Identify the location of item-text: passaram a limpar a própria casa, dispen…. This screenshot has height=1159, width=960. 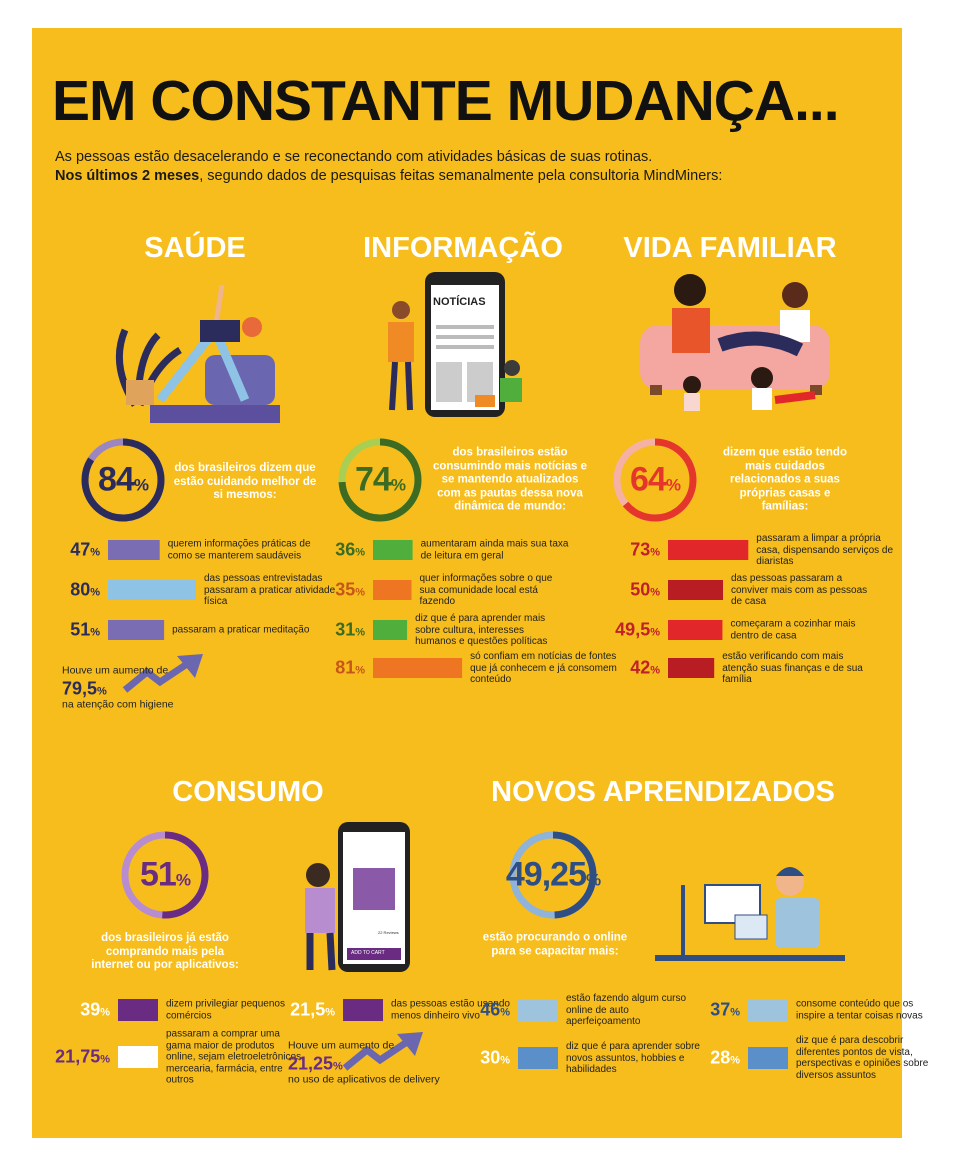
(825, 549).